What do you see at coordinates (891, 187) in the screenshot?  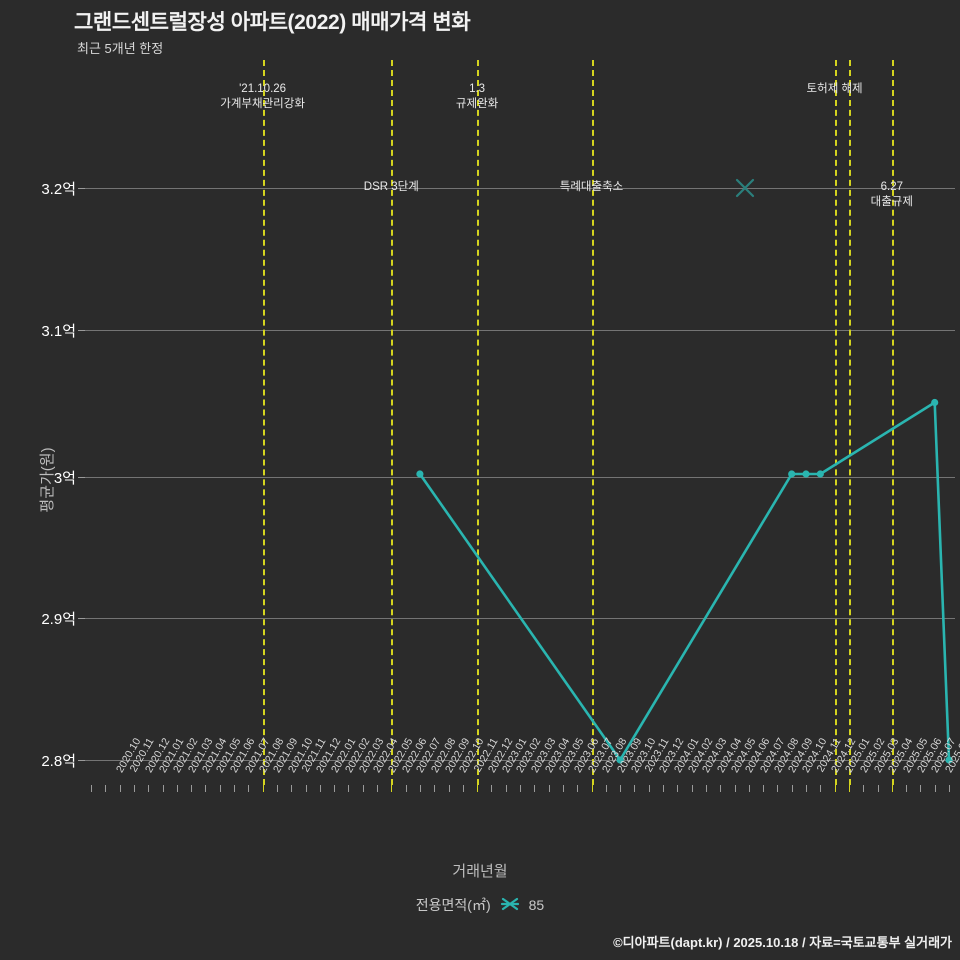 I see `event-date-loan-regulation-627: 6.27` at bounding box center [891, 187].